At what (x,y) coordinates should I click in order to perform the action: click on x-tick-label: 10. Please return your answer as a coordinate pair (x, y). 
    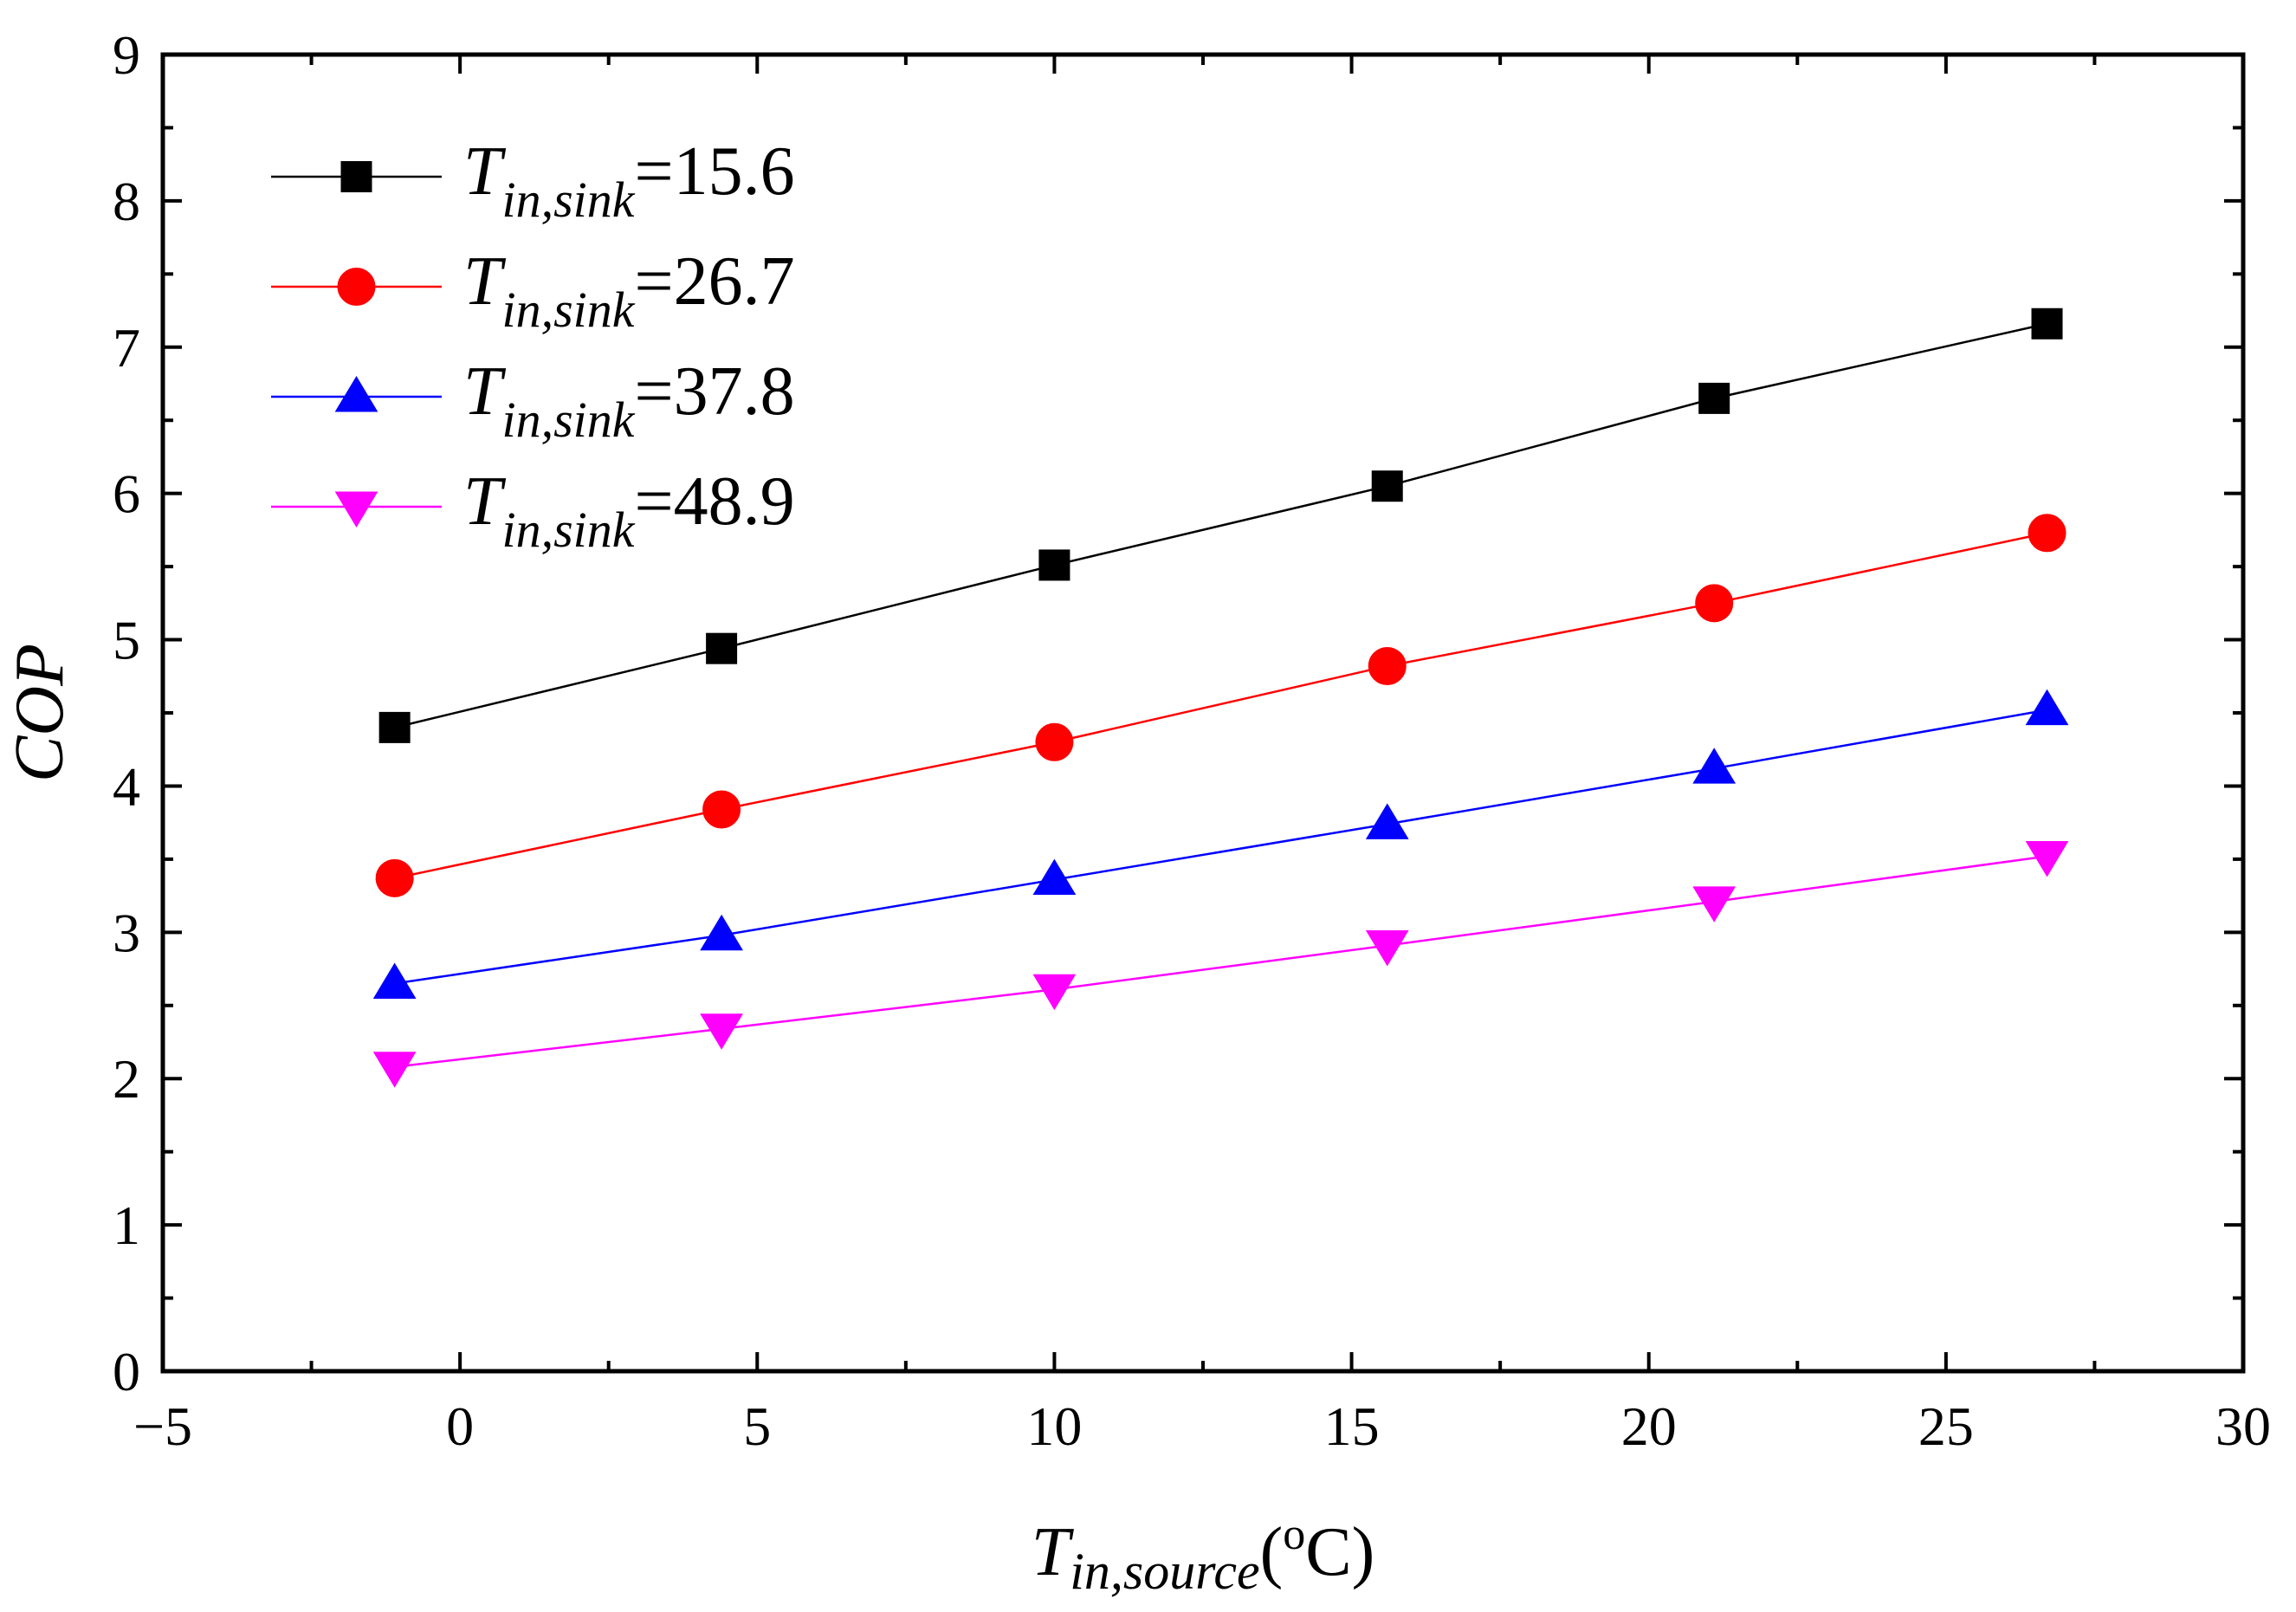
    Looking at the image, I should click on (1054, 1426).